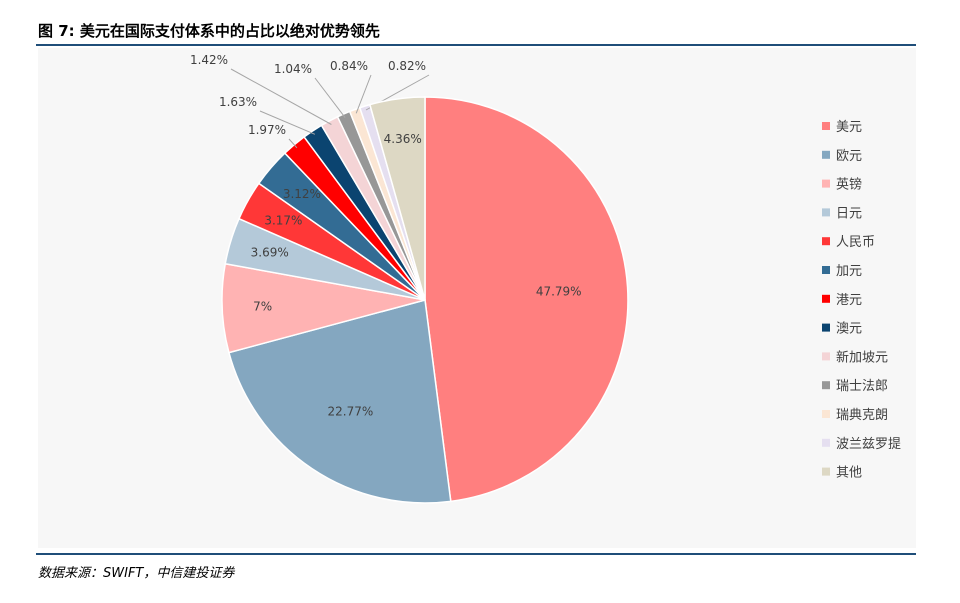  What do you see at coordinates (262, 307) in the screenshot?
I see `slice-label: 7%` at bounding box center [262, 307].